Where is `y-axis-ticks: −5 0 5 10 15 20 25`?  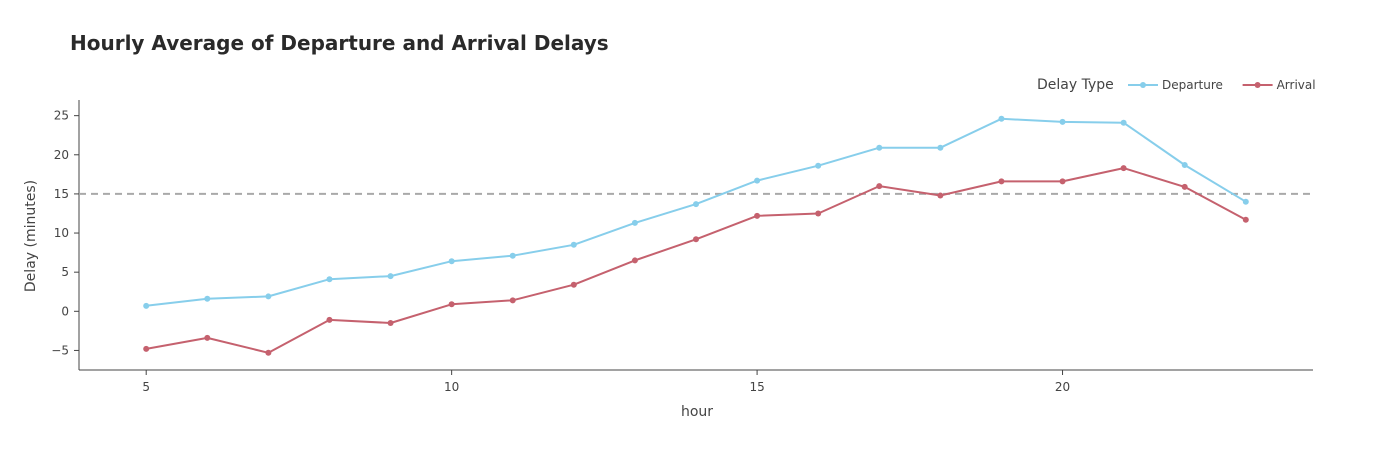 y-axis-ticks: −5 0 5 10 15 20 25 is located at coordinates (65, 233).